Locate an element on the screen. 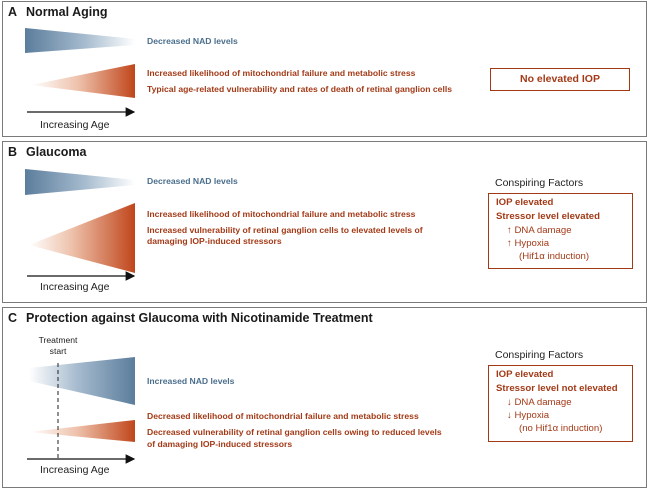  nad-level-text: Increased NAD levels is located at coordinates (191, 381).